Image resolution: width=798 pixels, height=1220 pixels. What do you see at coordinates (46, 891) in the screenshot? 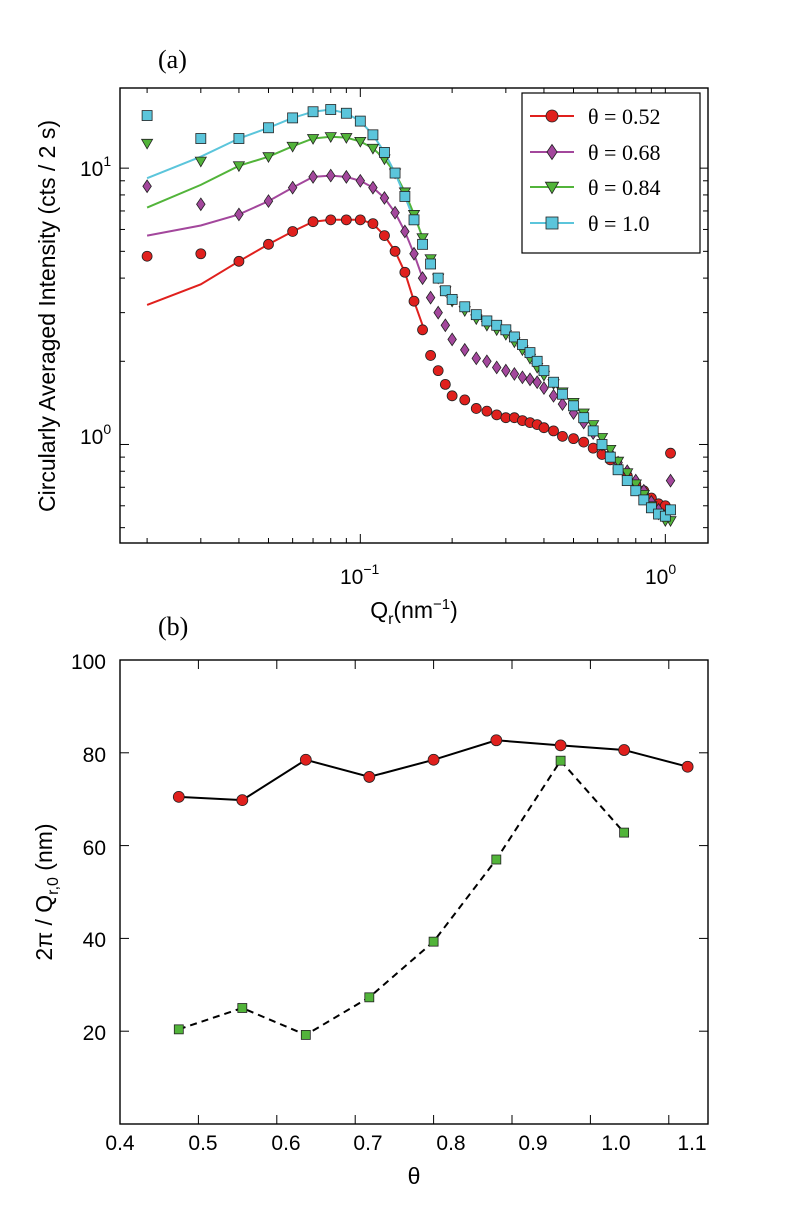
I see `panel-b-ylabel: 2π / Qr,0 (nm)` at bounding box center [46, 891].